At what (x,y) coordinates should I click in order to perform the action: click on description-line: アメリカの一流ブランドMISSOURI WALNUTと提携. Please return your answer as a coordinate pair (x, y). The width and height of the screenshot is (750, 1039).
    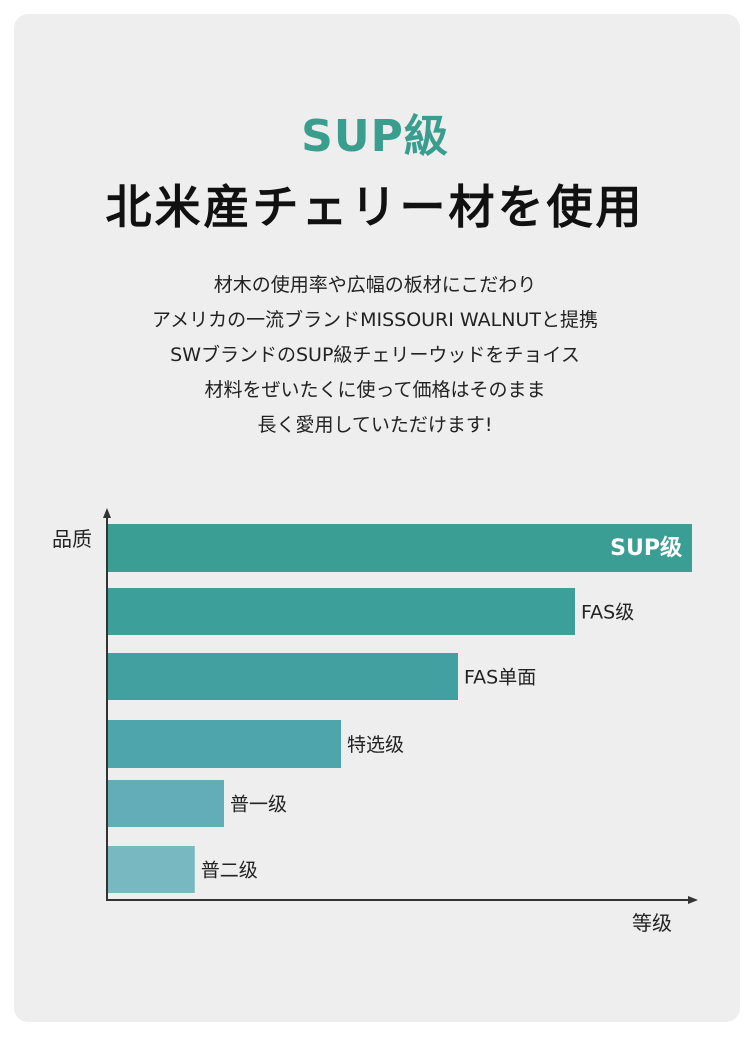
    Looking at the image, I should click on (375, 320).